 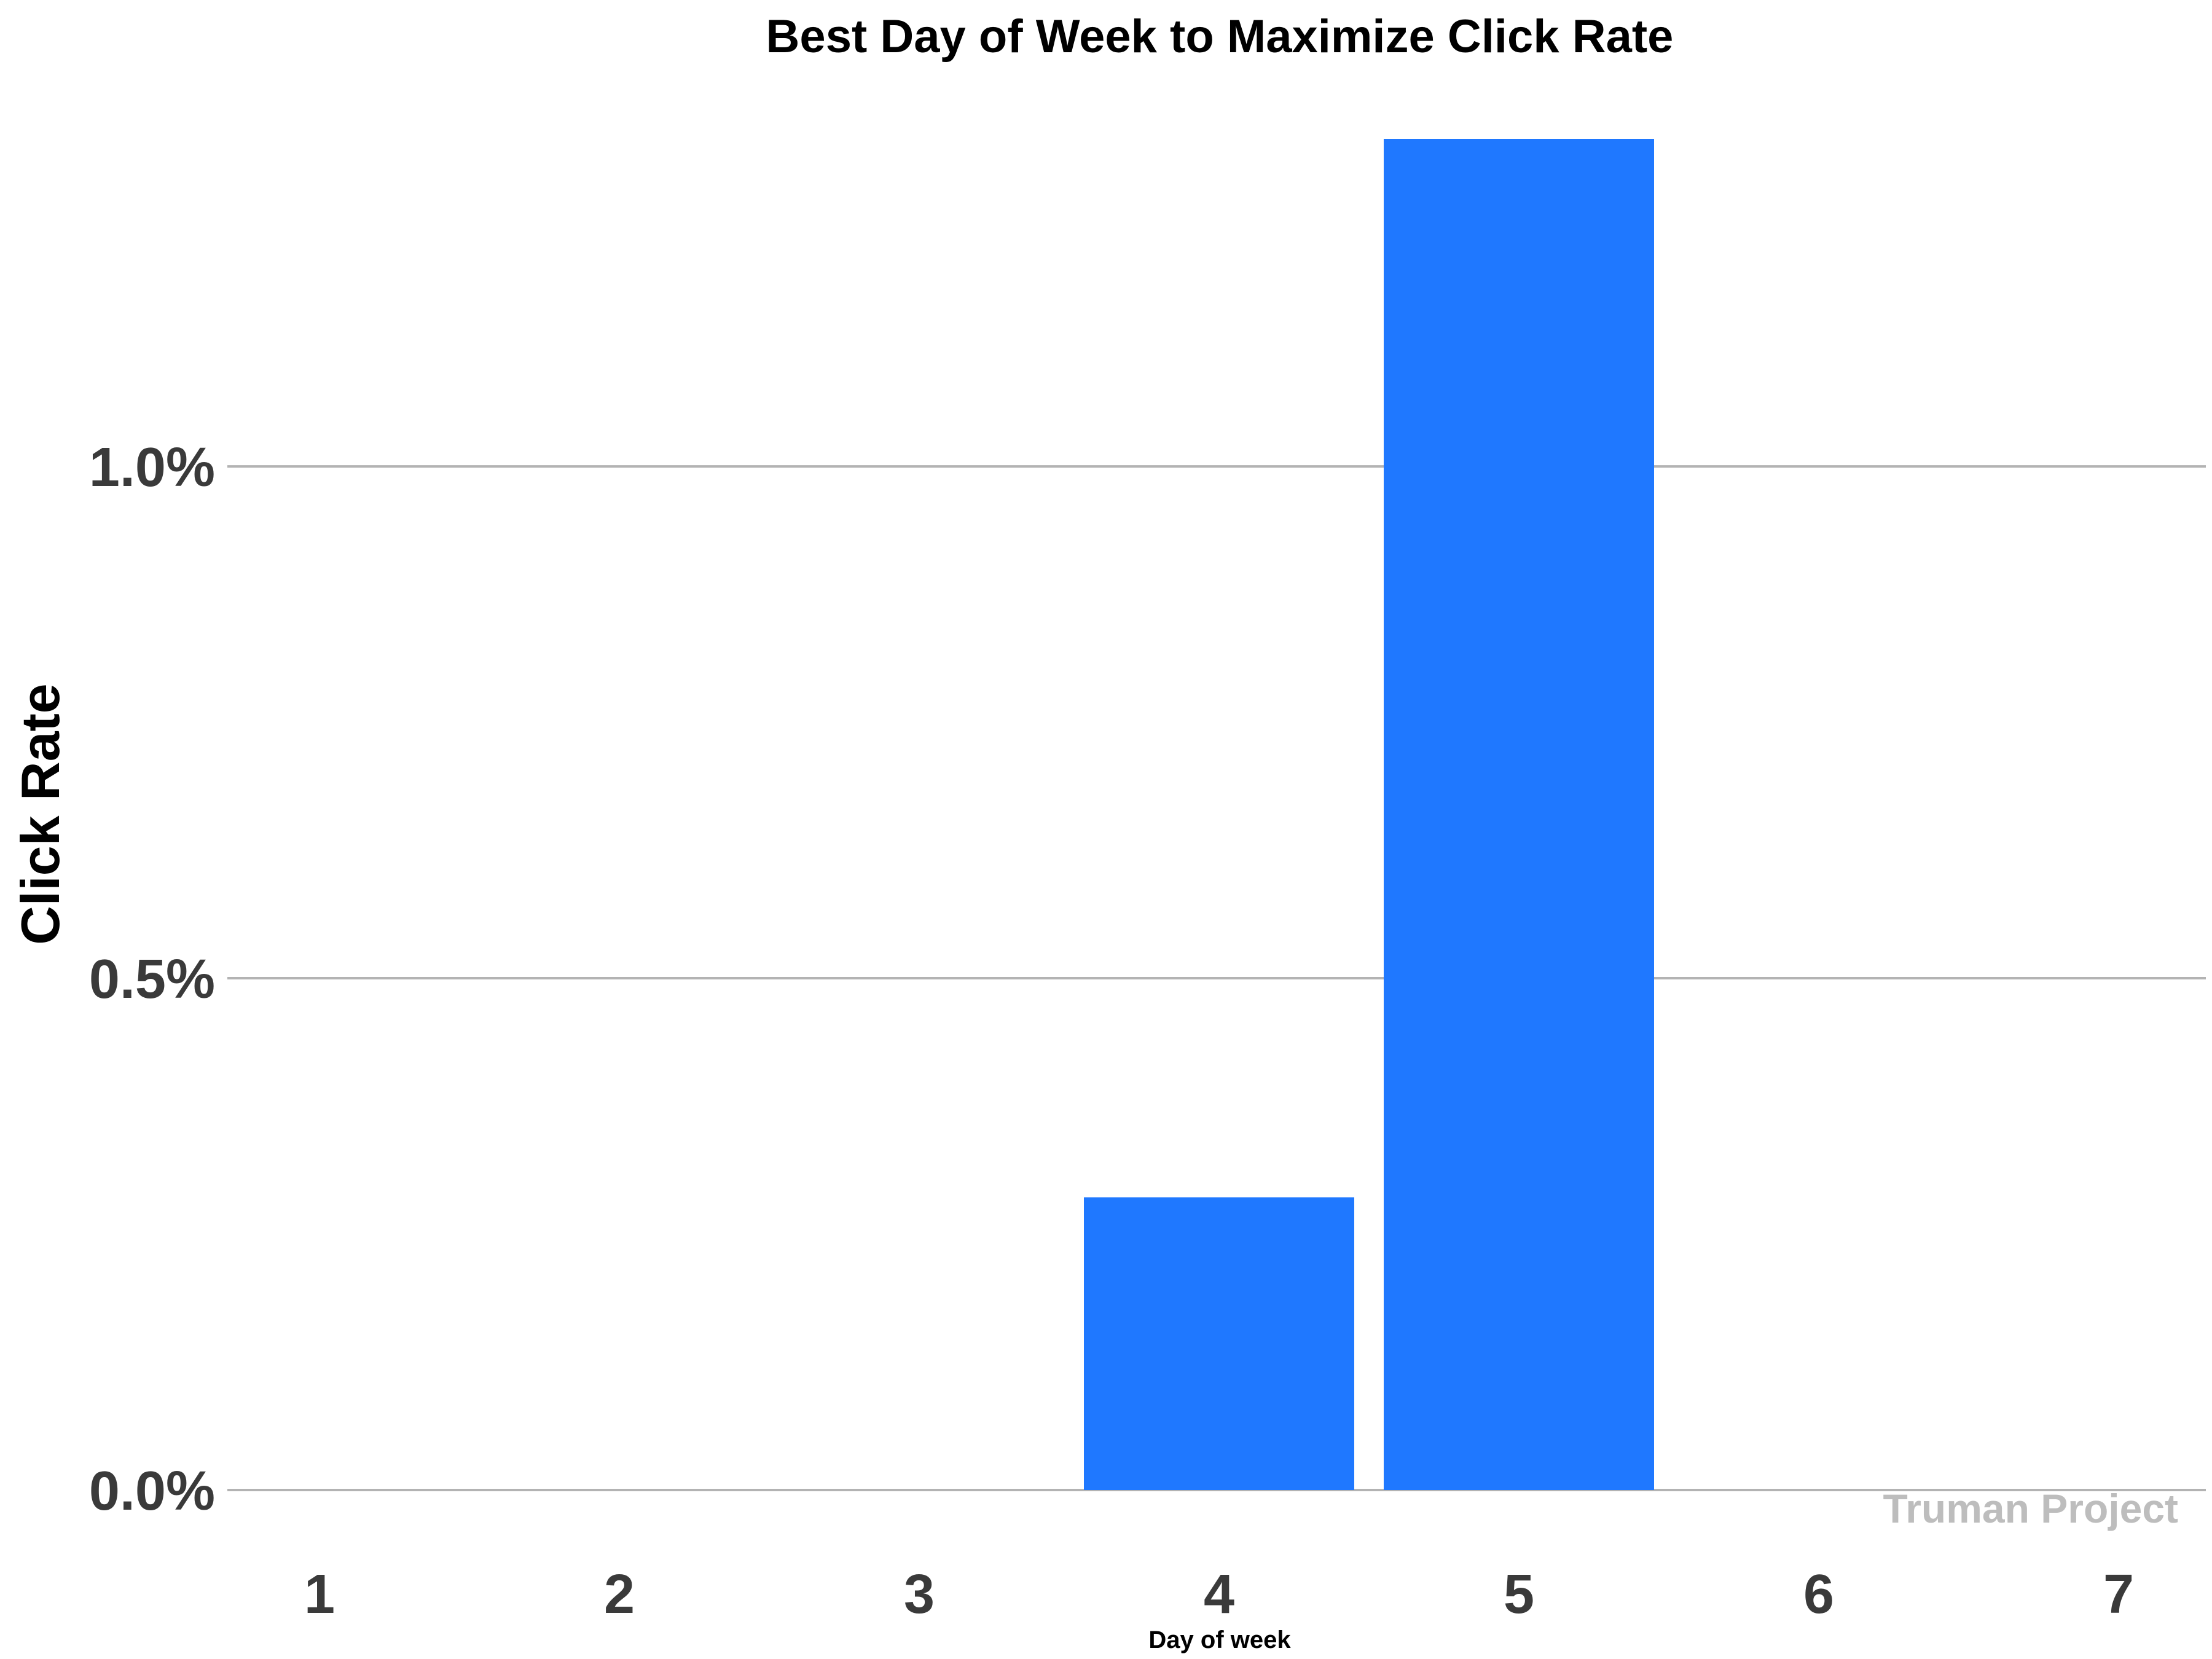 I want to click on y-tick-label: 0.5%, so click(x=152, y=979).